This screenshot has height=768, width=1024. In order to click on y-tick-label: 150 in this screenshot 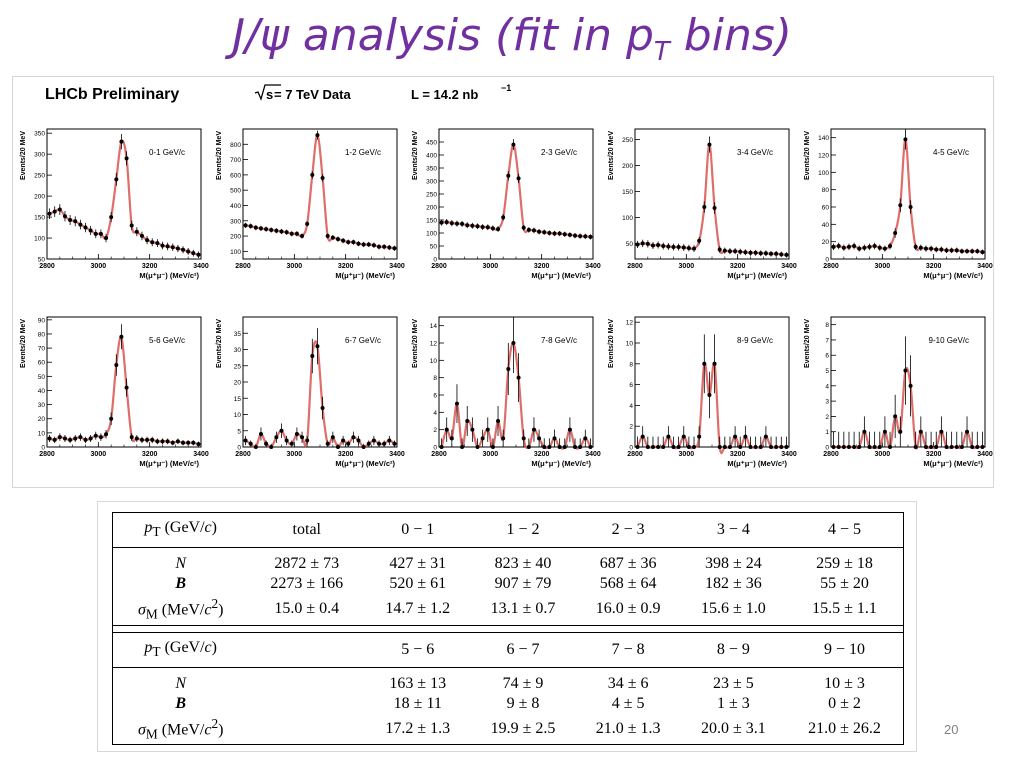, I will do `click(431, 221)`.